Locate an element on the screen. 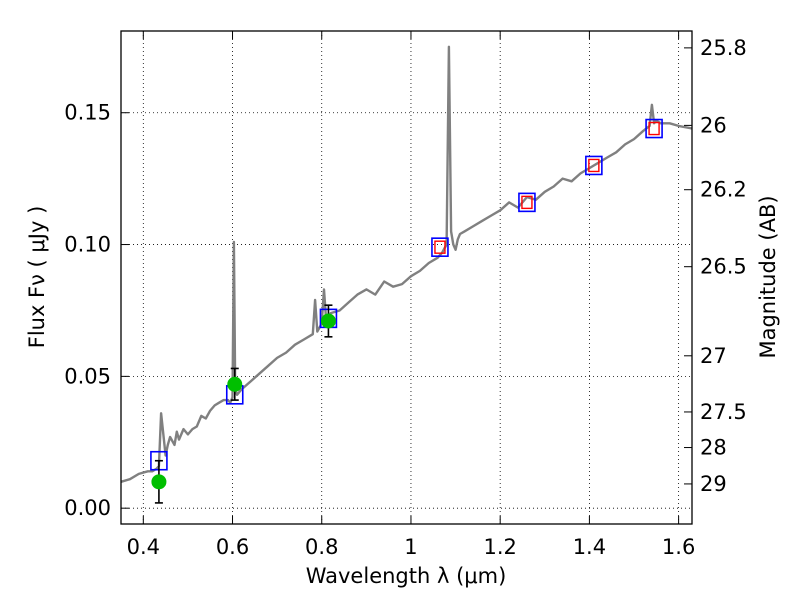 This screenshot has width=800, height=600. x-tick-label: 1.2 is located at coordinates (499, 547).